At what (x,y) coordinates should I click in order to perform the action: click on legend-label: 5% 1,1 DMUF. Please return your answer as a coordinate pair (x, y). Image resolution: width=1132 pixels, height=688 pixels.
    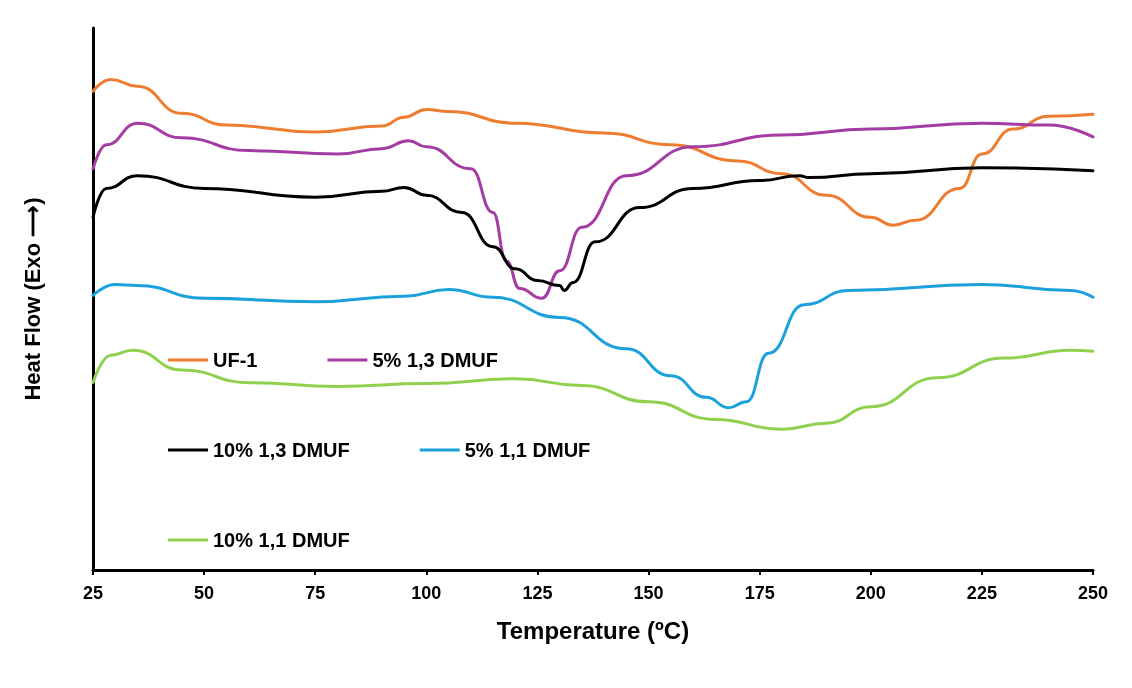
    Looking at the image, I should click on (527, 450).